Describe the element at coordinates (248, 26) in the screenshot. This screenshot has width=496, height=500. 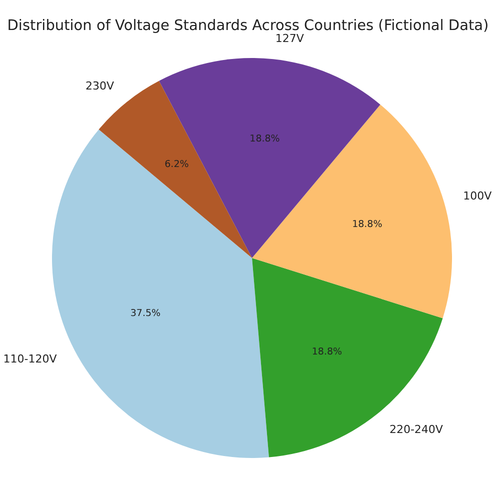
I see `chart-title: Distribution of Voltage Standards Across Countries (Fictional Data)` at that location.